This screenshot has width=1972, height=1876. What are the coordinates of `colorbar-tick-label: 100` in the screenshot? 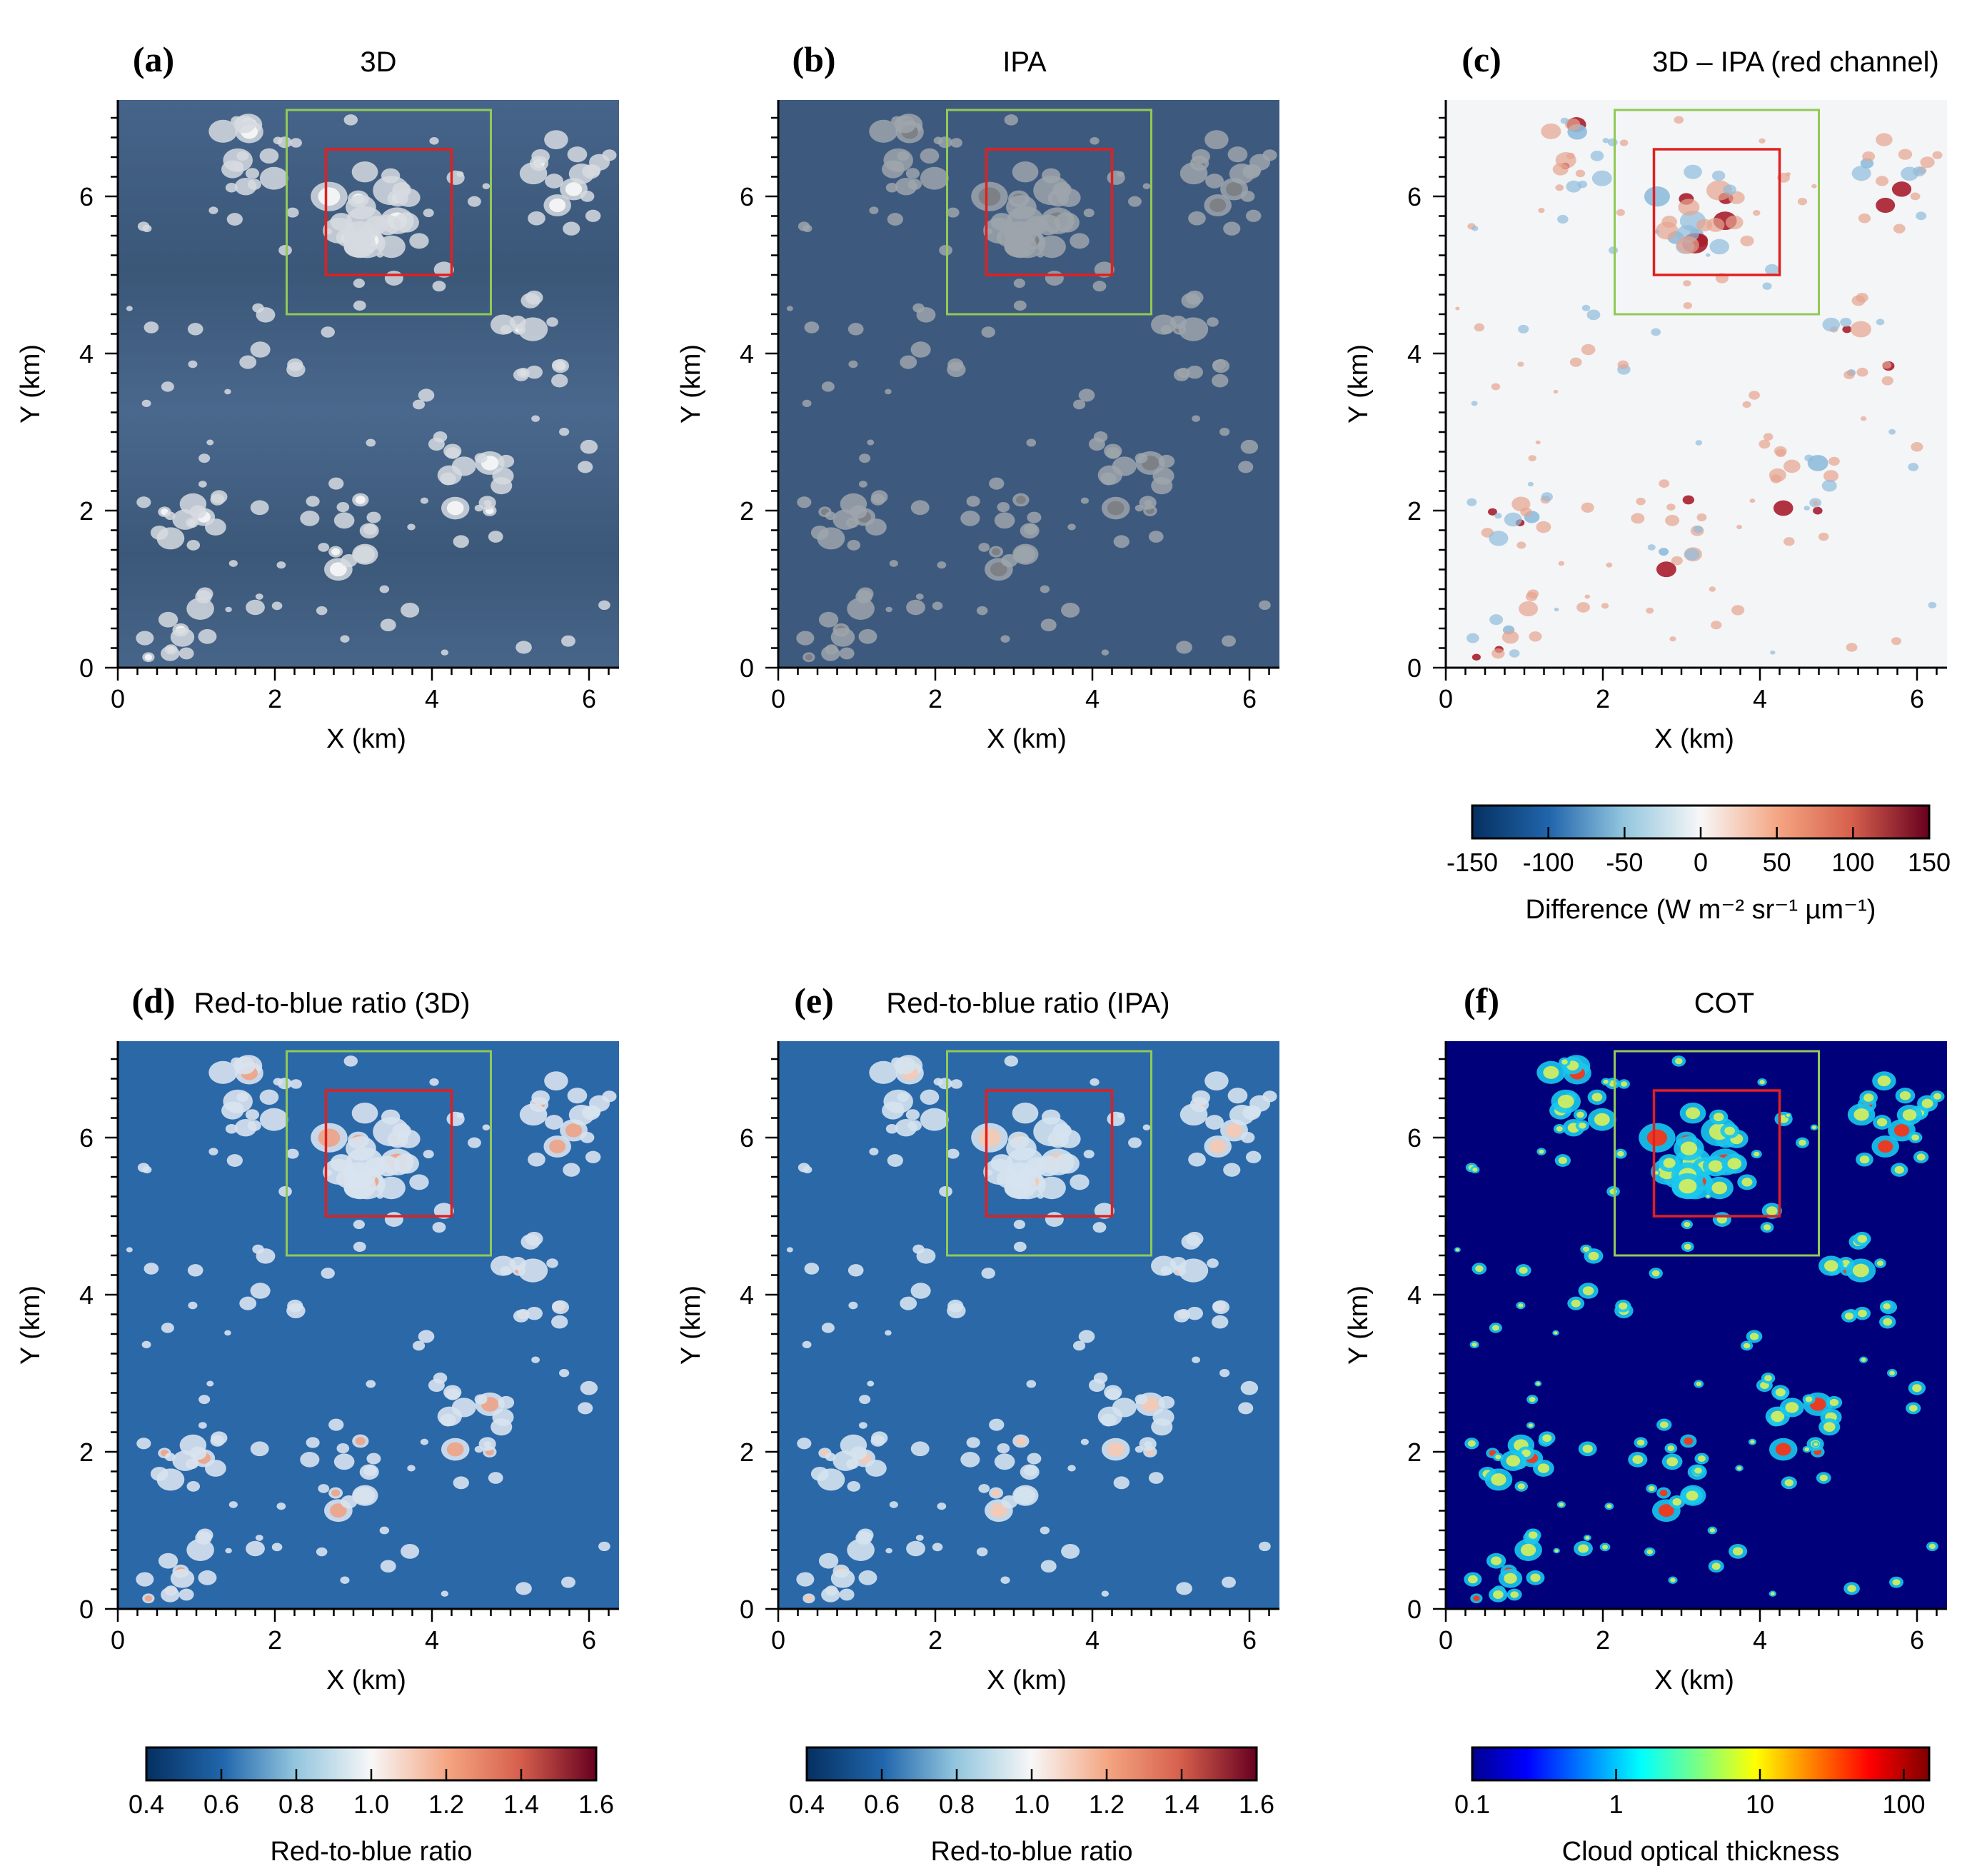 It's located at (1852, 862).